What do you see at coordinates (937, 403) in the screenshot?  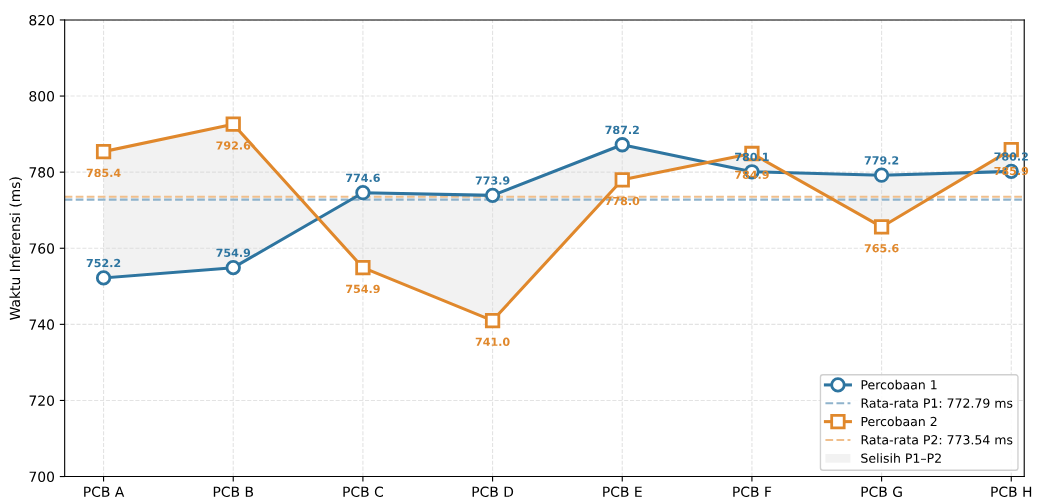 I see `legend-label: Rata-rata P1: 772.79 ms` at bounding box center [937, 403].